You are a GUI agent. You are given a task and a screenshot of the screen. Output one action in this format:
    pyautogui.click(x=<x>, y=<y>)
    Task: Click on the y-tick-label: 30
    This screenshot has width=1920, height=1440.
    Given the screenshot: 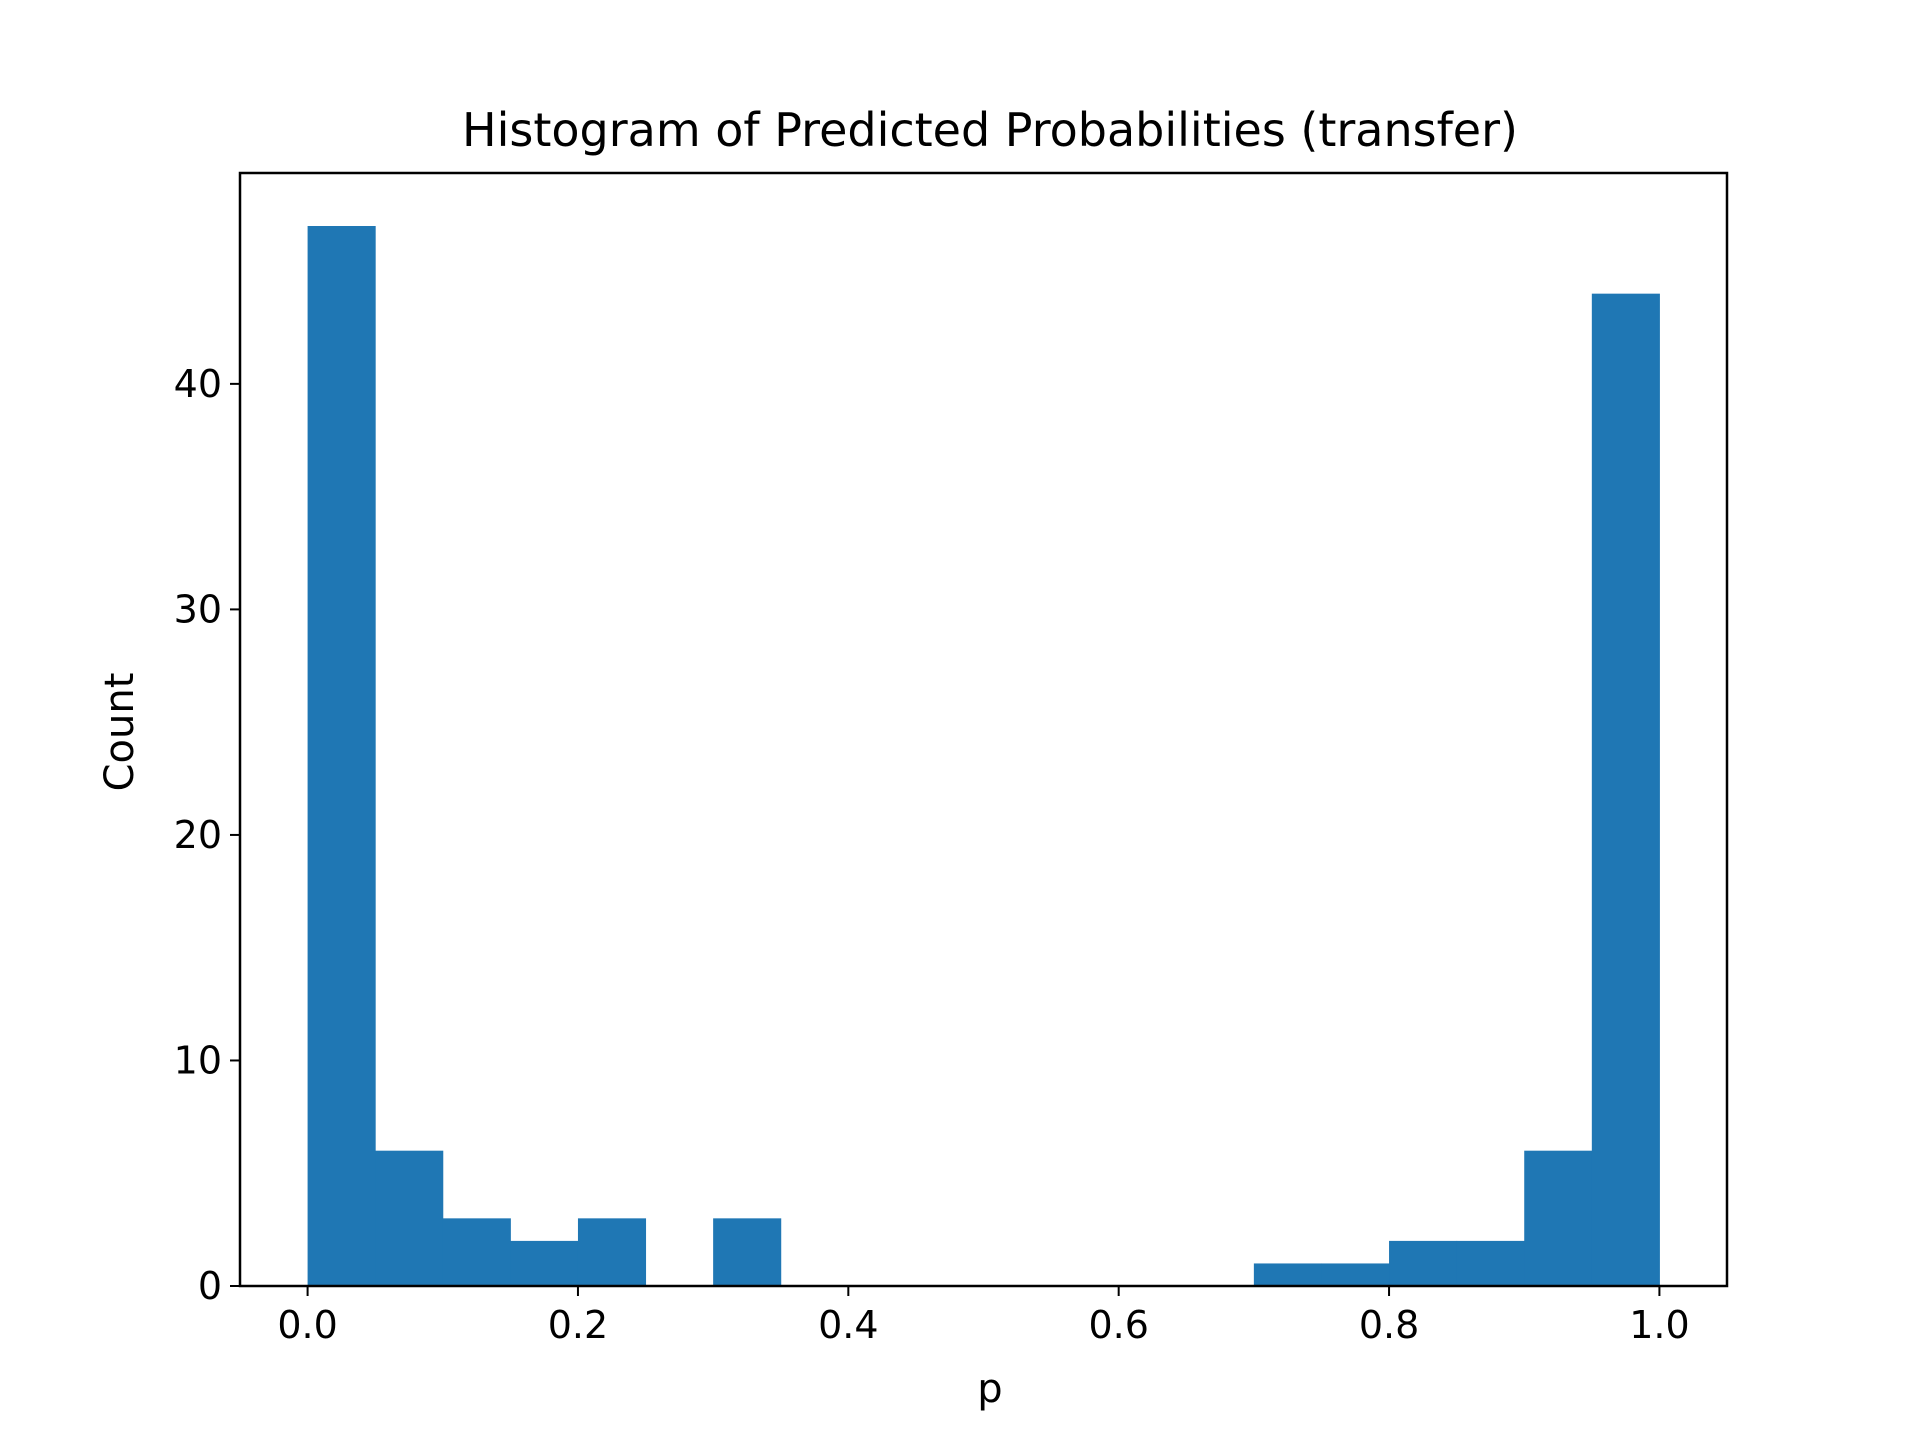 What is the action you would take?
    pyautogui.click(x=198, y=609)
    